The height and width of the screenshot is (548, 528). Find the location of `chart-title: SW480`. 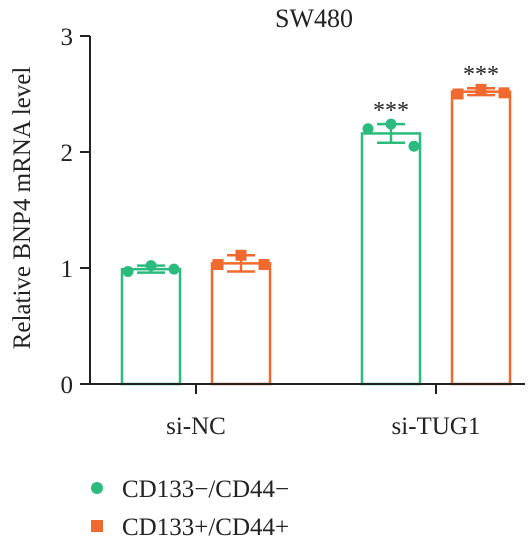

chart-title: SW480 is located at coordinates (314, 18).